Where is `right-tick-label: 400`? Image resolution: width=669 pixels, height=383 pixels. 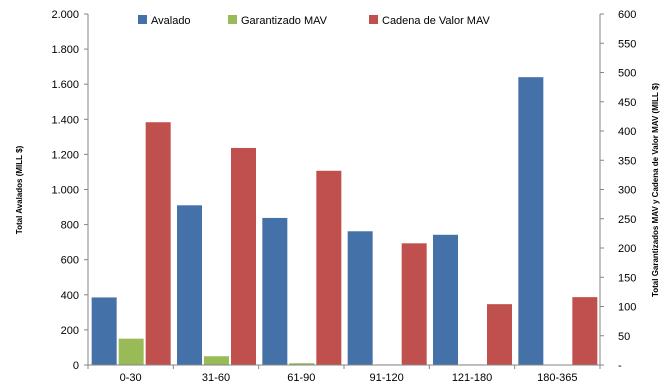 right-tick-label: 400 is located at coordinates (627, 132).